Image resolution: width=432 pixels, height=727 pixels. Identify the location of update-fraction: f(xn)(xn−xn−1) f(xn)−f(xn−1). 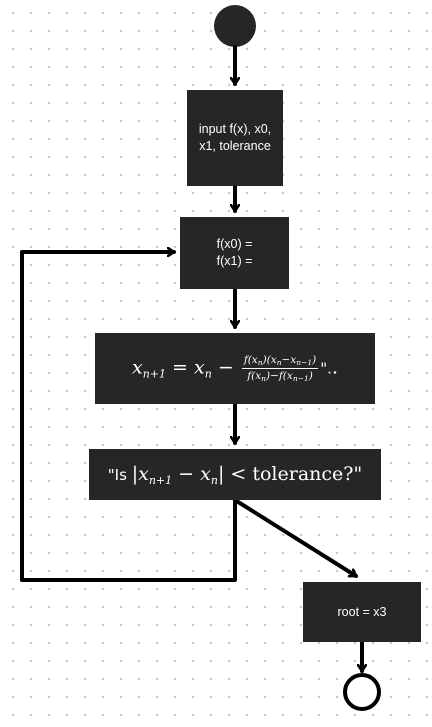
(280, 368).